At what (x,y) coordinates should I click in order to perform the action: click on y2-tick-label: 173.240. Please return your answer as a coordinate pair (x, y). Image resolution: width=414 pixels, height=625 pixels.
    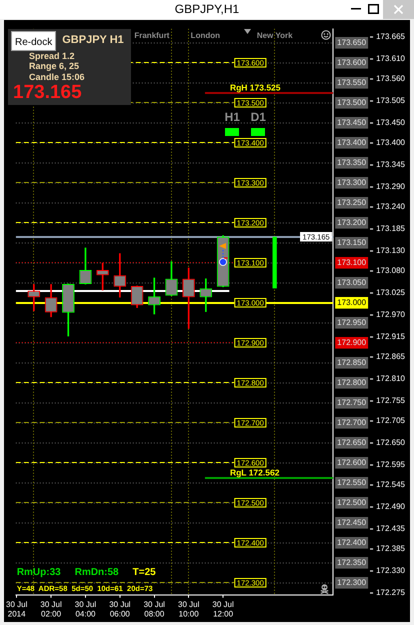
    Looking at the image, I should click on (391, 207).